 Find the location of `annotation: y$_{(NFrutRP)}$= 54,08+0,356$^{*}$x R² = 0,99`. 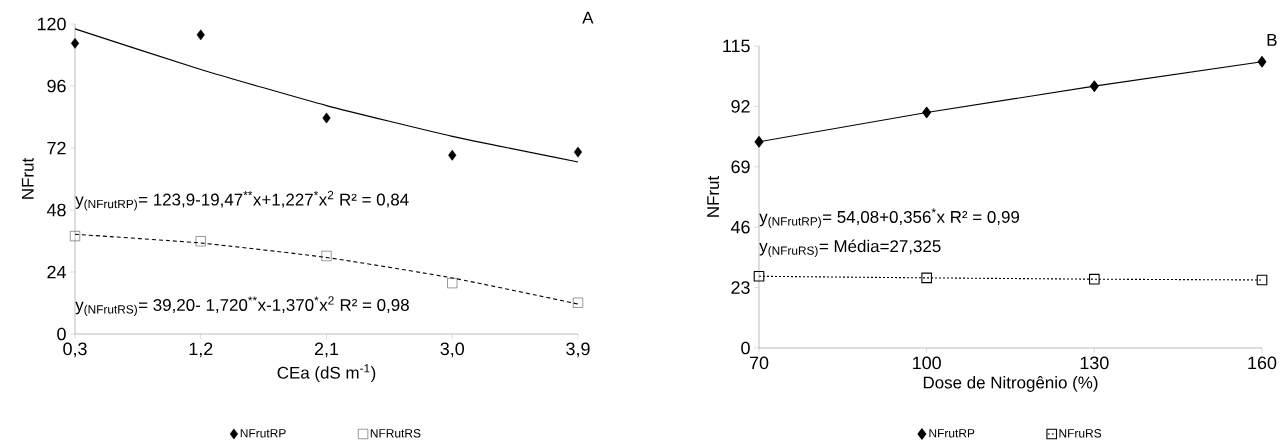

annotation: y$_{(NFrutRP)}$= 54,08+0,356$^{*}$x R² = 0,99 is located at coordinates (889, 218).